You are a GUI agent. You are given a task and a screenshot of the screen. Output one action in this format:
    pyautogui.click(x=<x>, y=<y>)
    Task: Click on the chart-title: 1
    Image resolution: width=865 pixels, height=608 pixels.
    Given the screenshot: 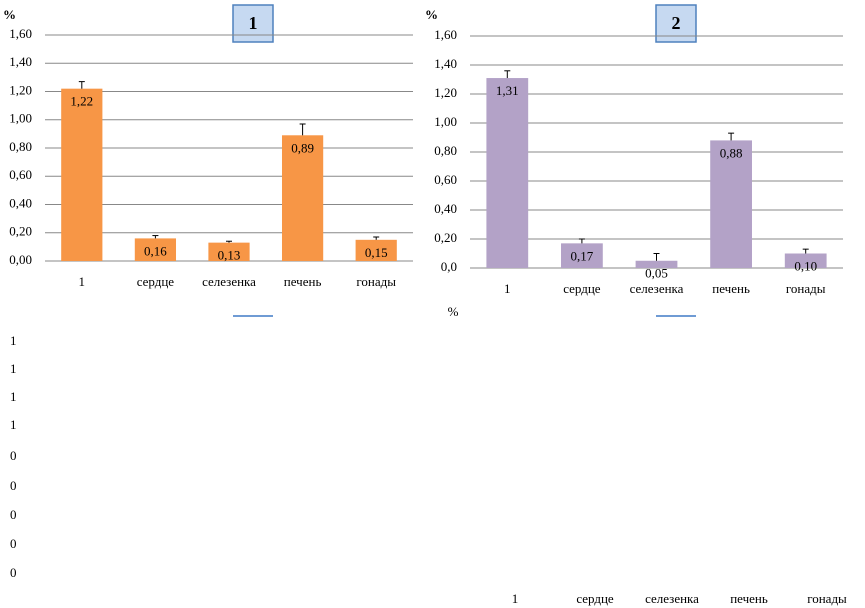 What is the action you would take?
    pyautogui.click(x=253, y=23)
    